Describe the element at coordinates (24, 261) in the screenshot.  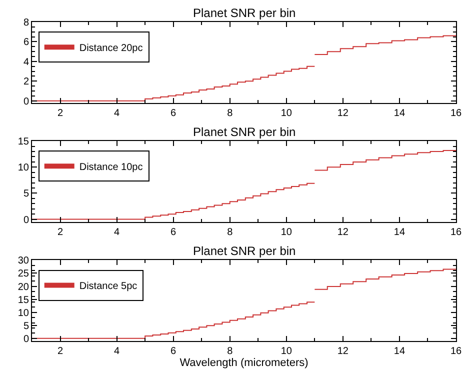
I see `y-tick-label: 30` at that location.